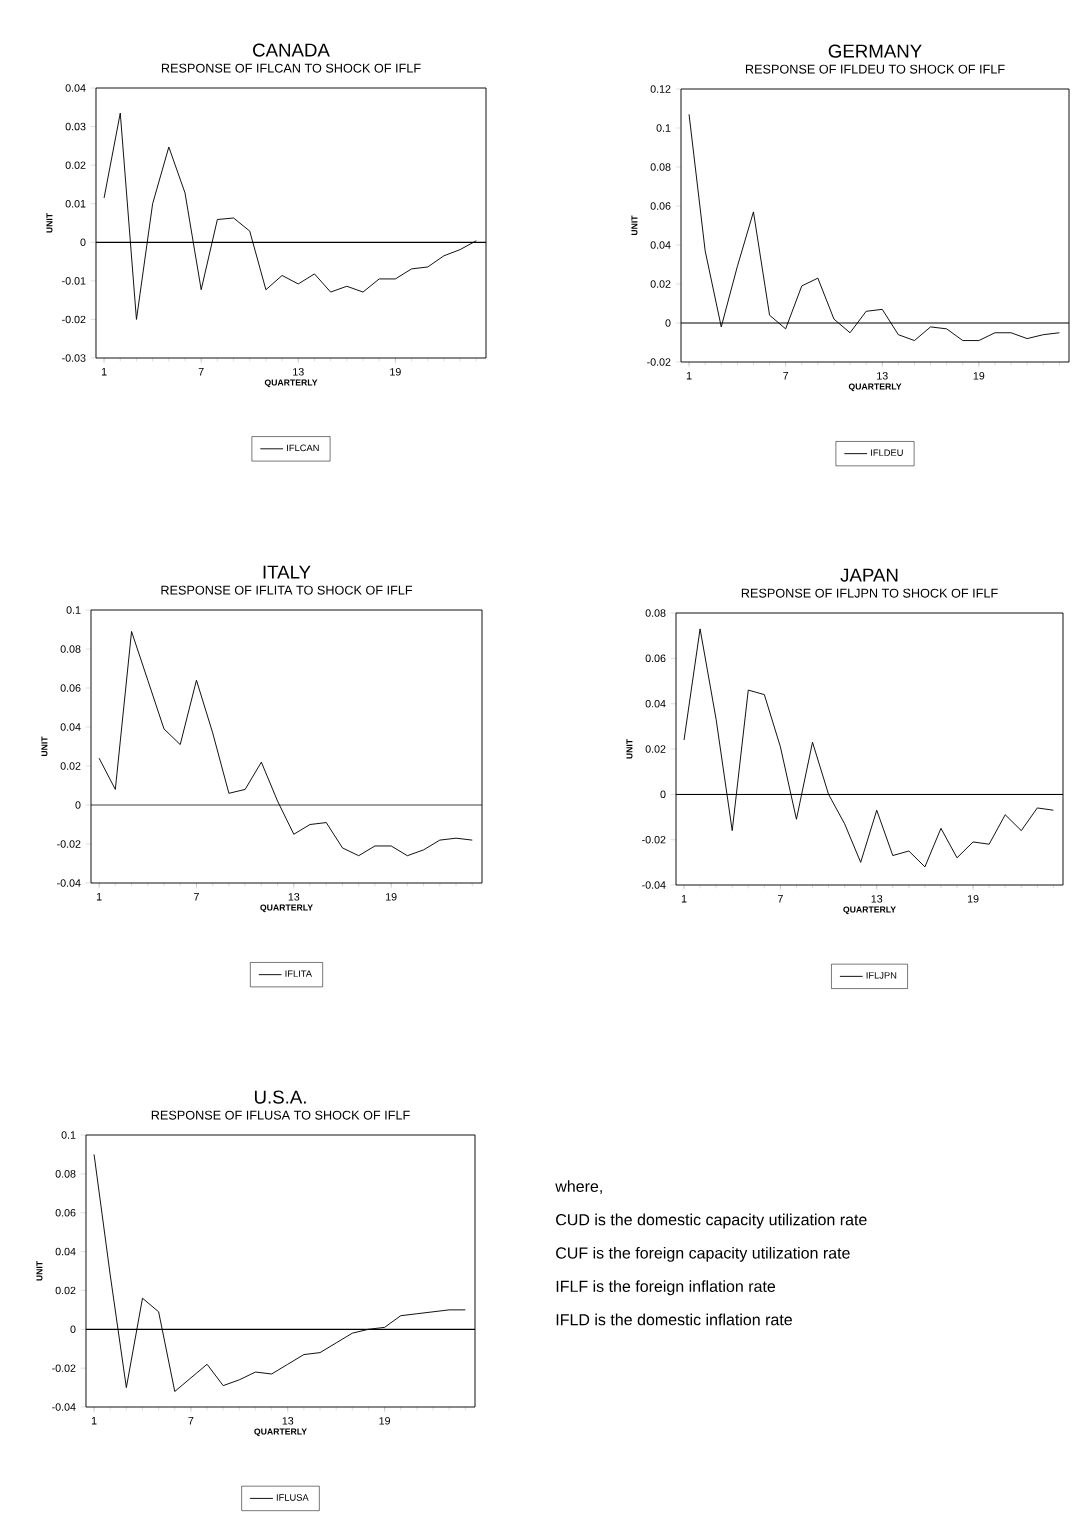  I want to click on text: CUD is the domestic capacity utilization rate, so click(711, 1221).